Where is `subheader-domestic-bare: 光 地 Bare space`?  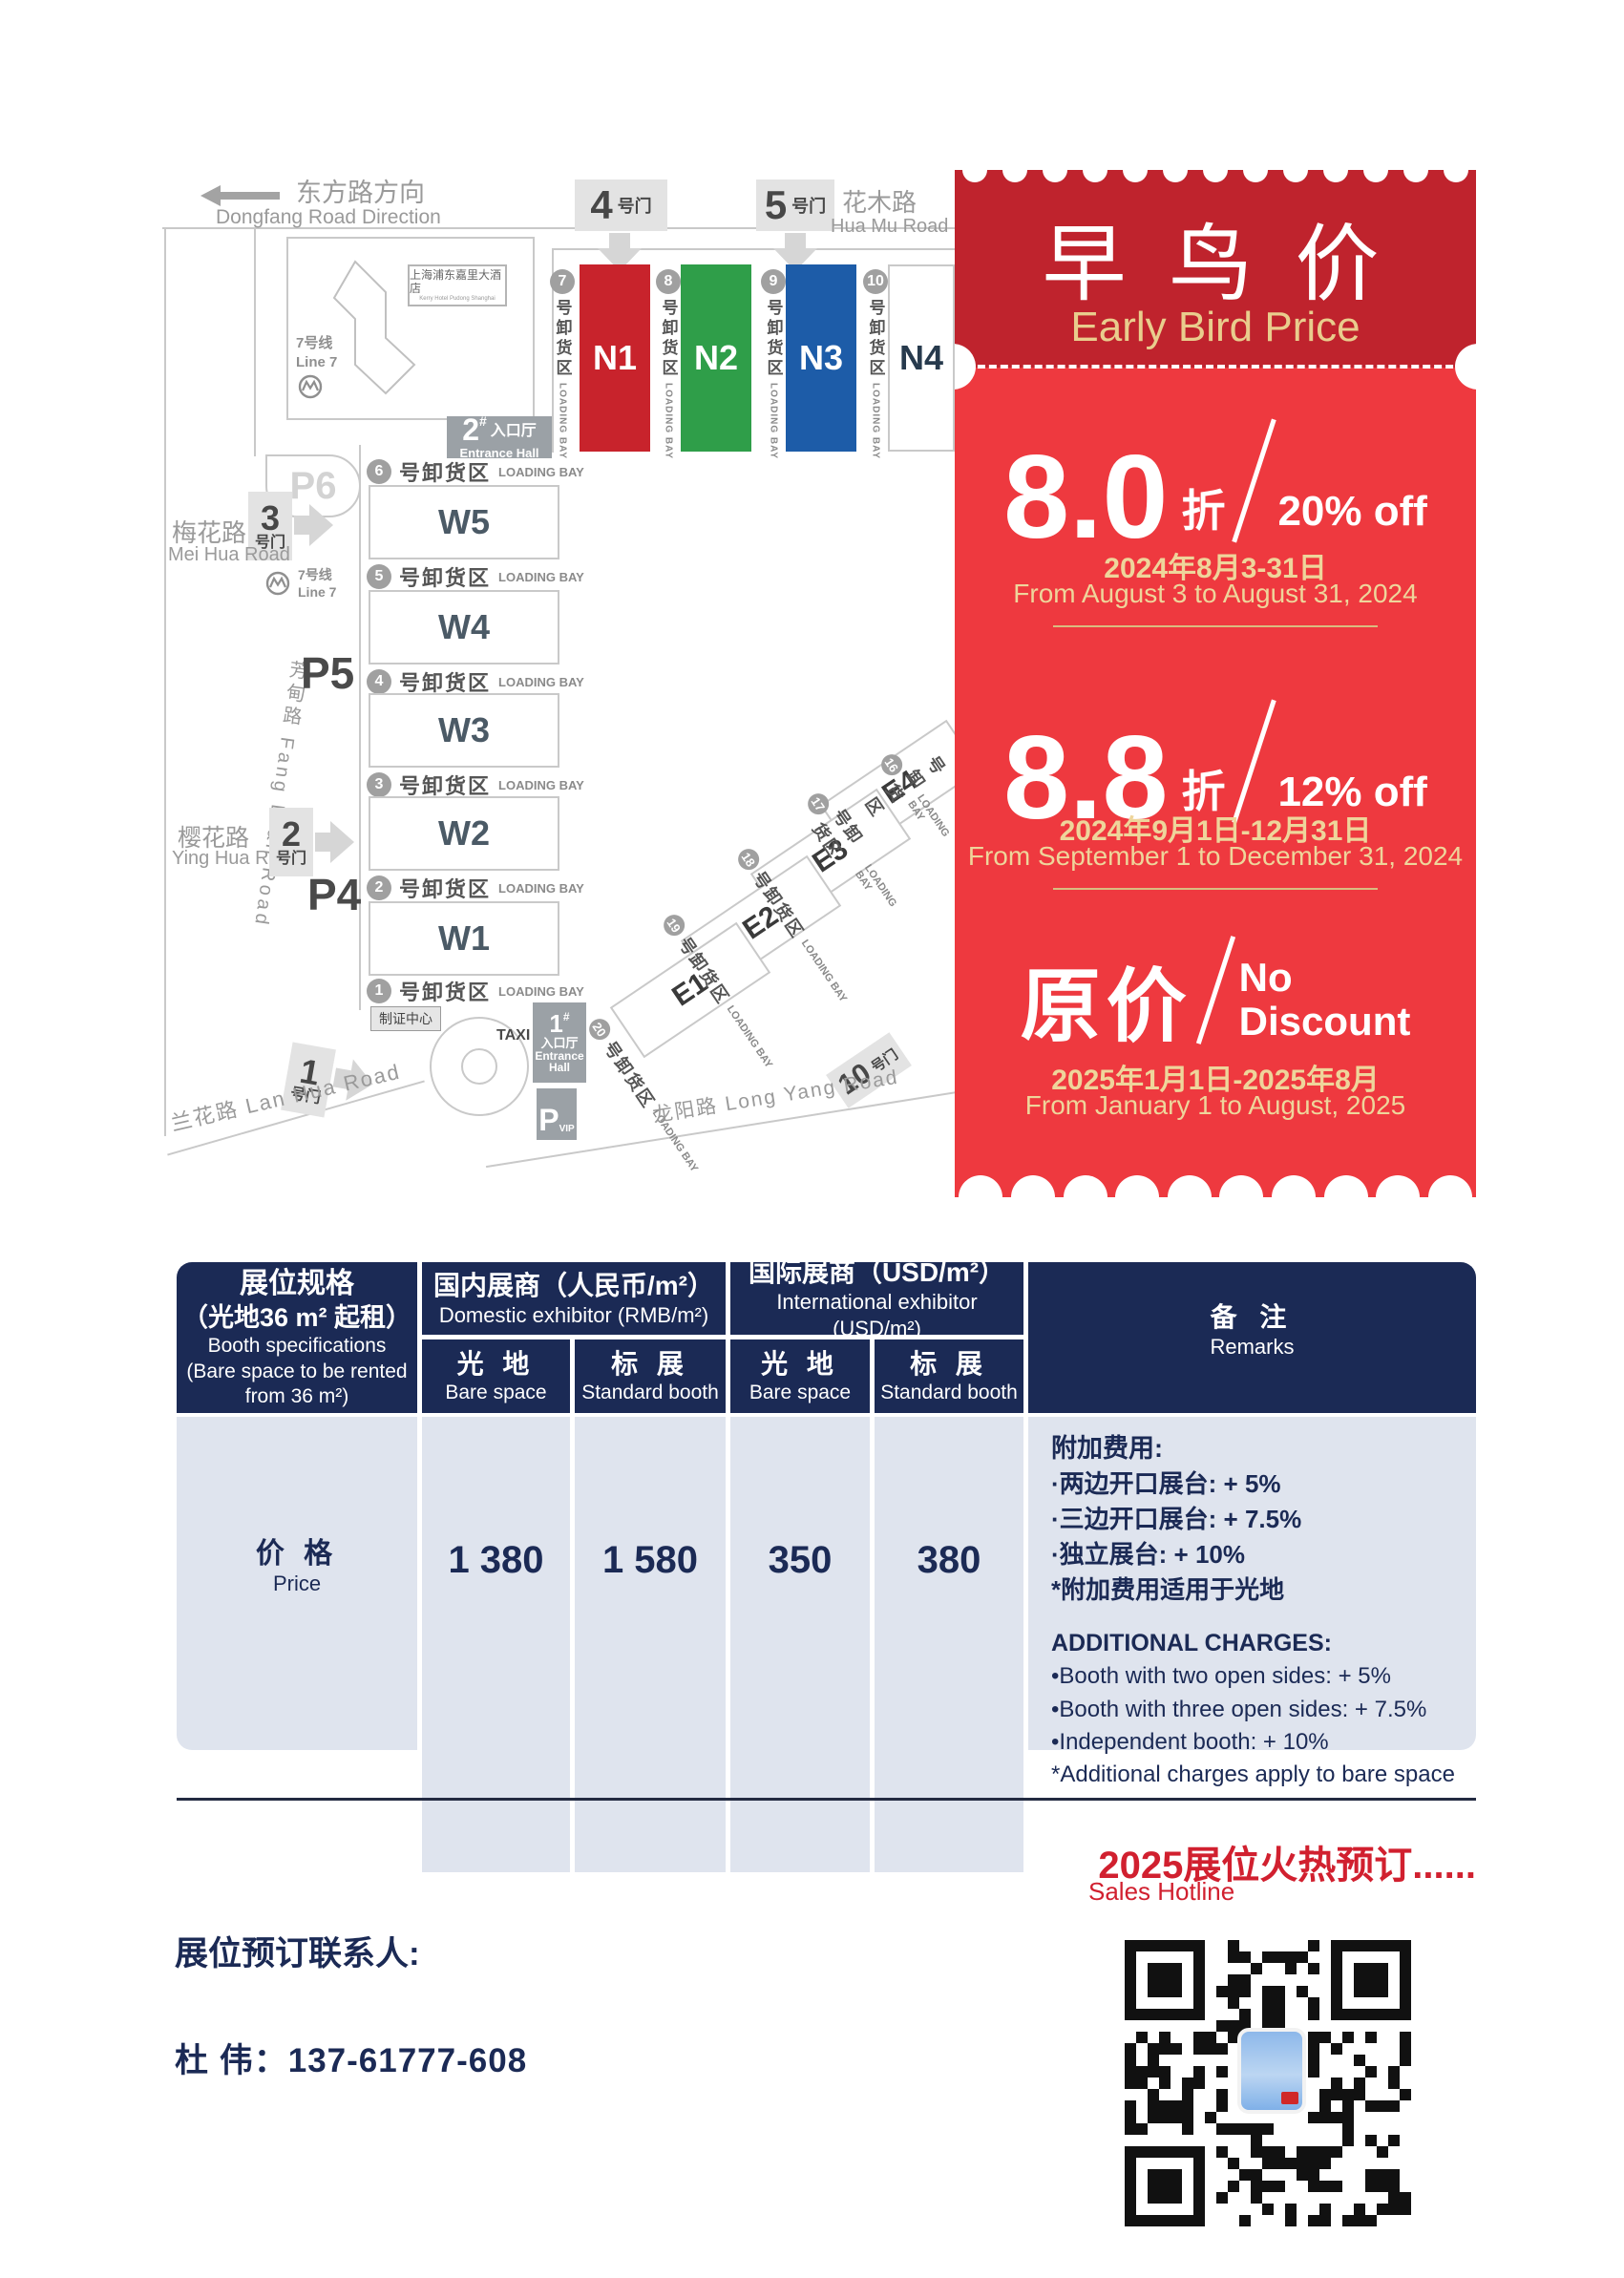 subheader-domestic-bare: 光 地 Bare space is located at coordinates (496, 1376).